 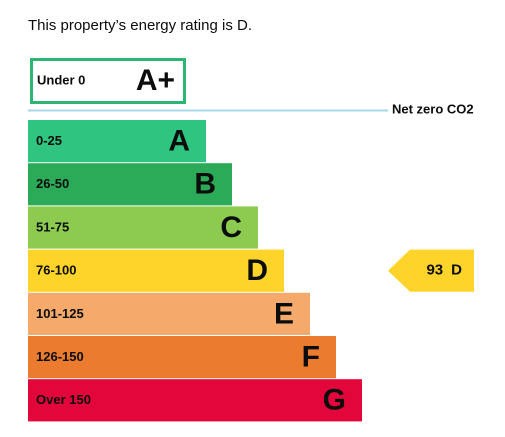 What do you see at coordinates (179, 141) in the screenshot?
I see `band-letter: A` at bounding box center [179, 141].